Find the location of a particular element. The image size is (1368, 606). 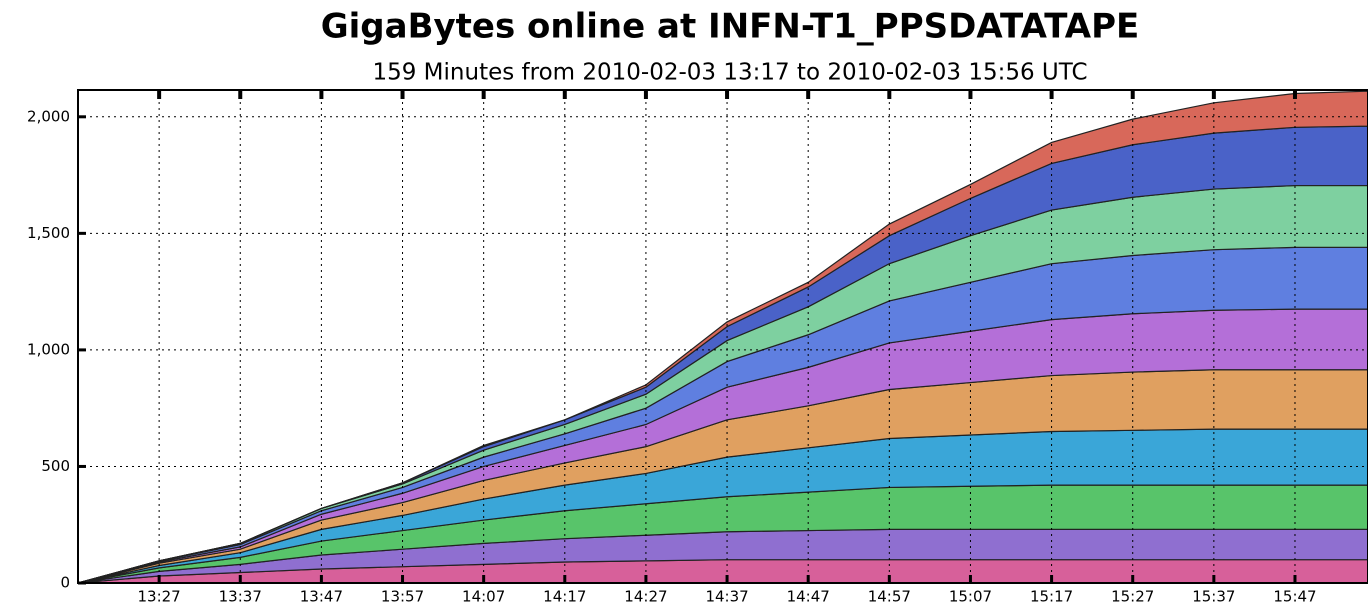

x-tick-label: 13:27 is located at coordinates (159, 597).